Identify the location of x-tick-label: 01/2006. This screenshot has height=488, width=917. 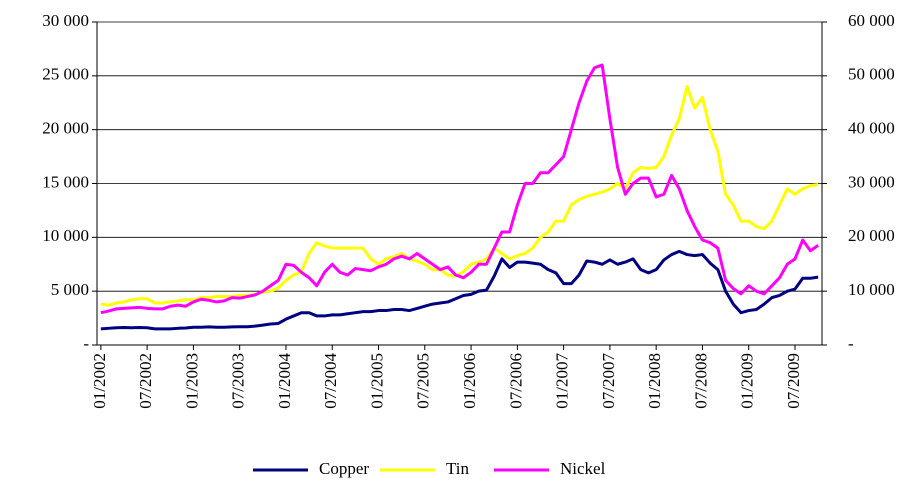
(469, 381).